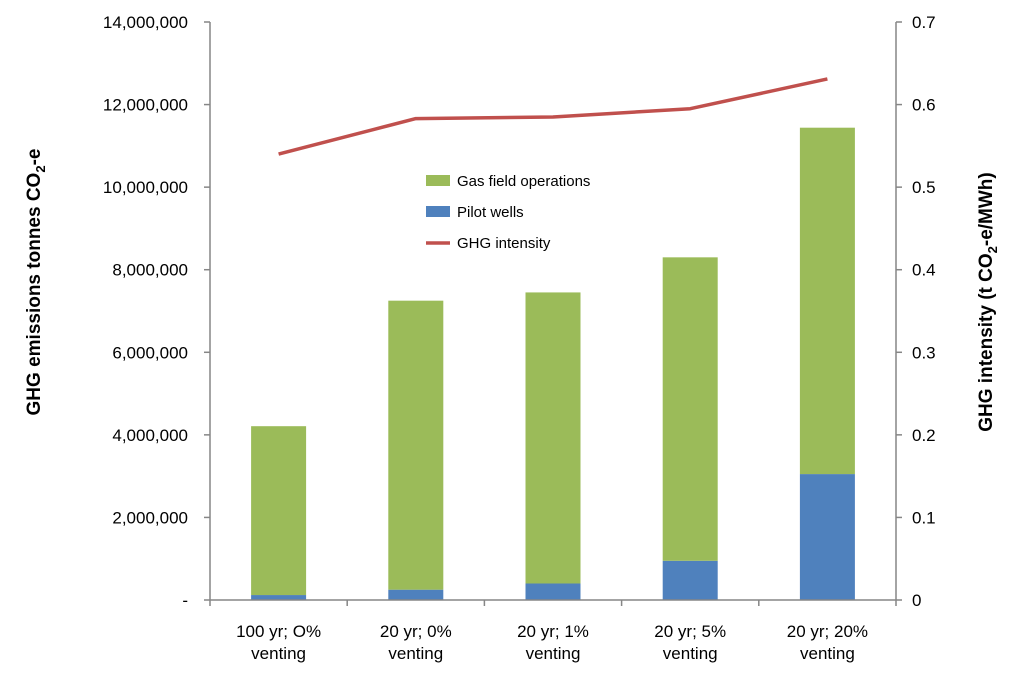 This screenshot has width=1024, height=684. I want to click on legend-label-gas-field-operations: Gas field operations, so click(523, 181).